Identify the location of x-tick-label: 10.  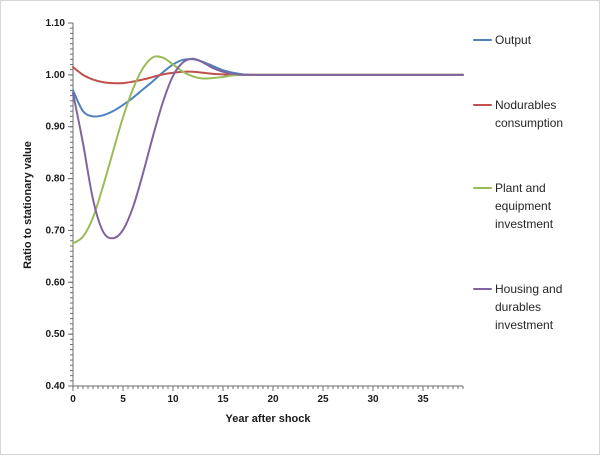
(173, 399).